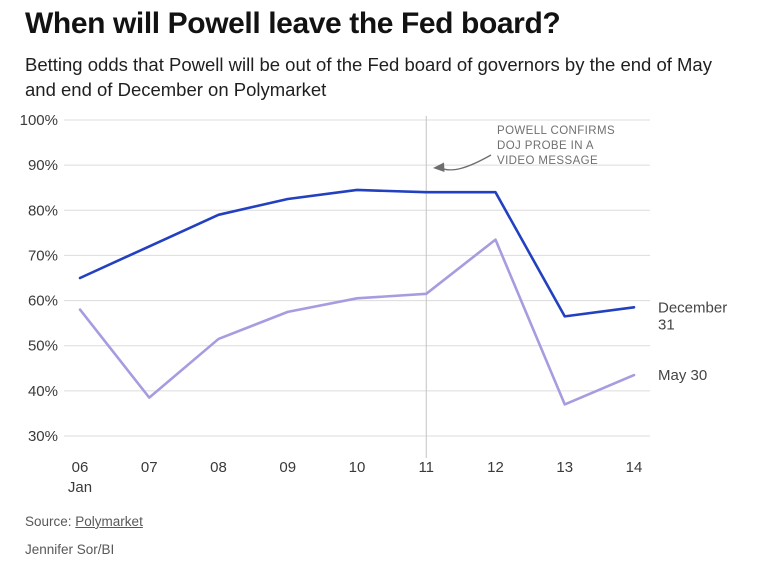 The width and height of the screenshot is (768, 567). I want to click on x-tick-label: 12, so click(495, 467).